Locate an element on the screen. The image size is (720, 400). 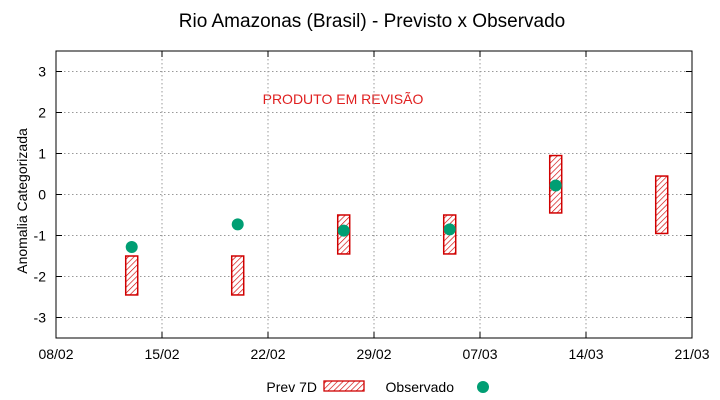
y-tick-label: -2 is located at coordinates (40, 277).